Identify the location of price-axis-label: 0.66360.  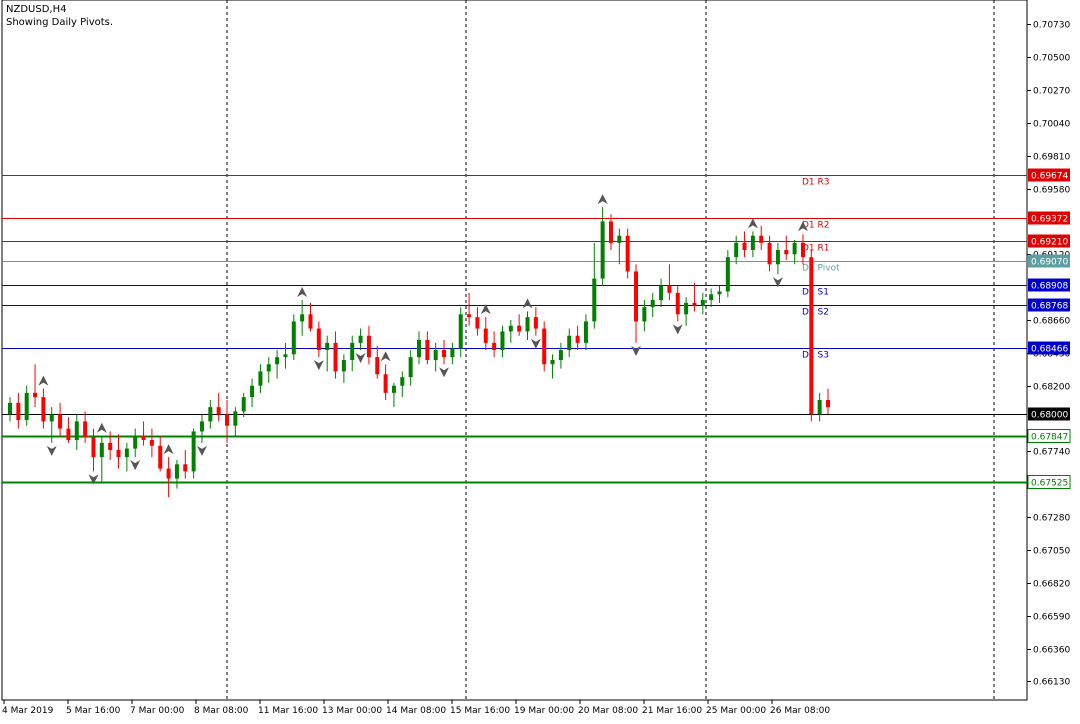
(1051, 651).